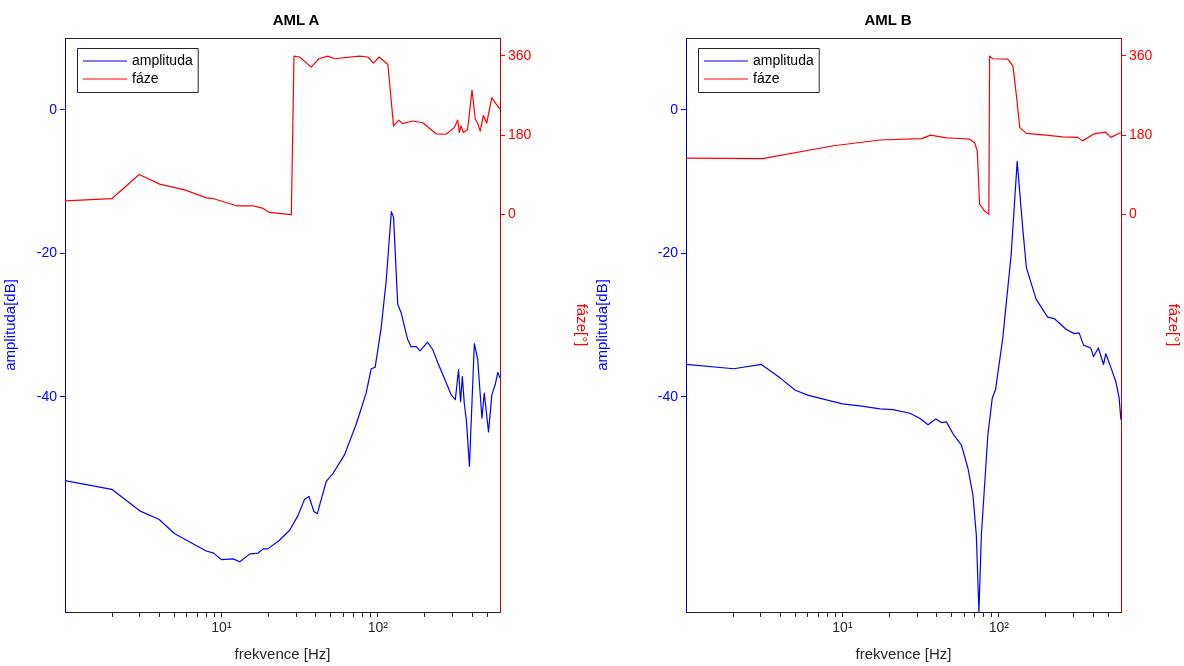 The height and width of the screenshot is (666, 1184). Describe the element at coordinates (888, 20) in the screenshot. I see `chart-title: AML B` at that location.